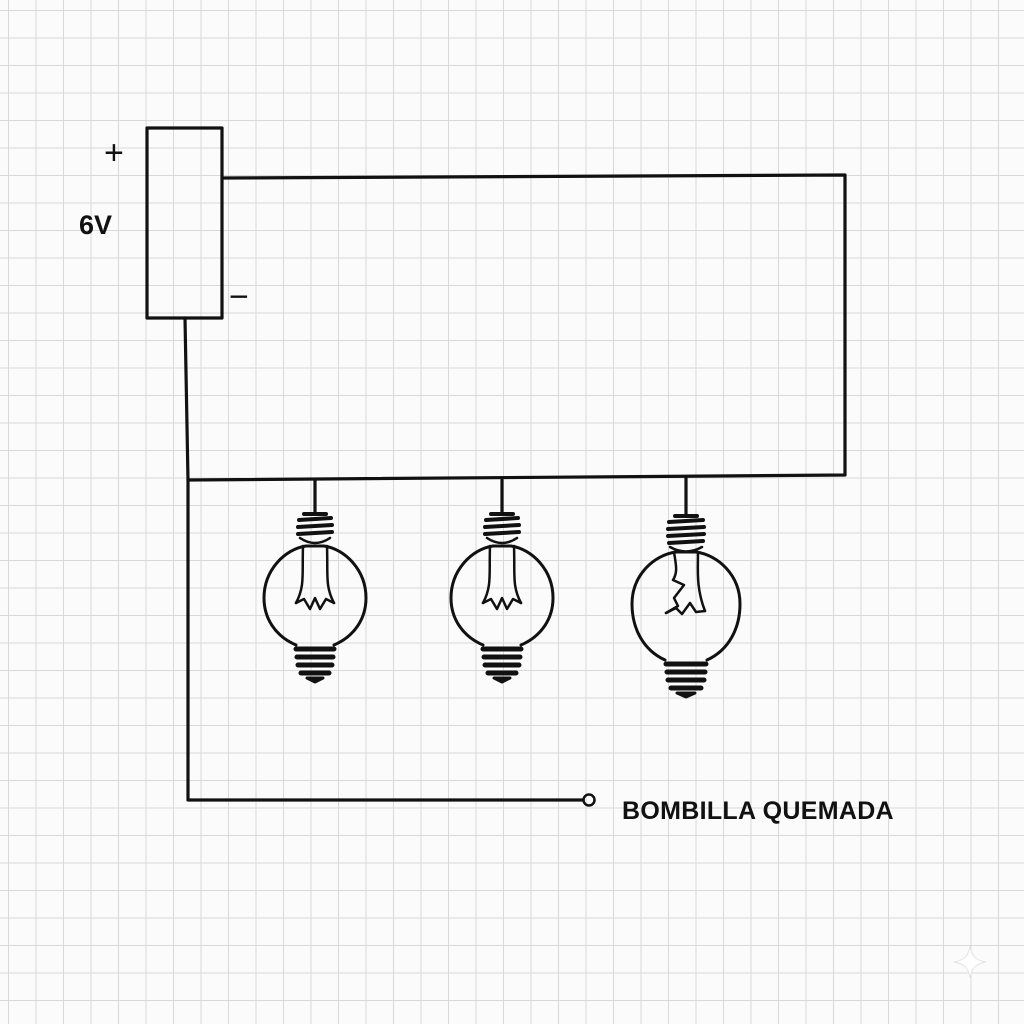 This screenshot has height=1024, width=1024. Describe the element at coordinates (114, 153) in the screenshot. I see `positive-terminal-sign: +` at that location.